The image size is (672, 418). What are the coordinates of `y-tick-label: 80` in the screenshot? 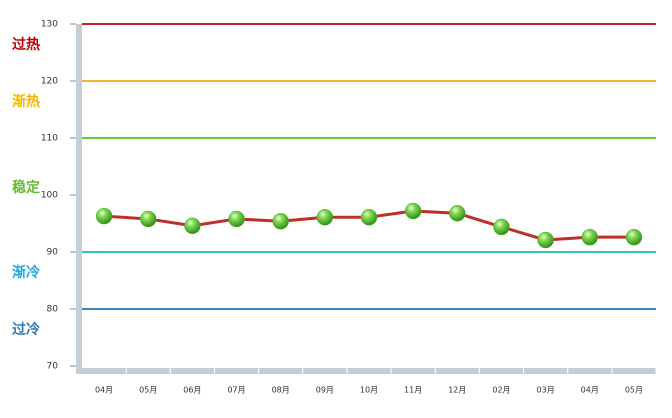 It's located at (53, 310).